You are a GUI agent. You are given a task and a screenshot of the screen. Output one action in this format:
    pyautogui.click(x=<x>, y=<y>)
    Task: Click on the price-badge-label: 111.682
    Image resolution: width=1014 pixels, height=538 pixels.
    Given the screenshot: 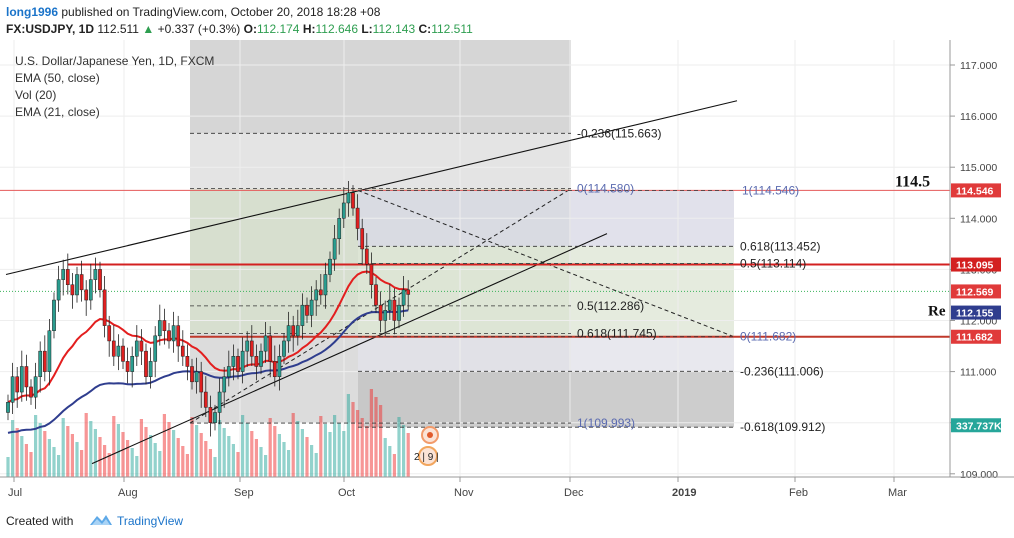 What is the action you would take?
    pyautogui.click(x=974, y=338)
    